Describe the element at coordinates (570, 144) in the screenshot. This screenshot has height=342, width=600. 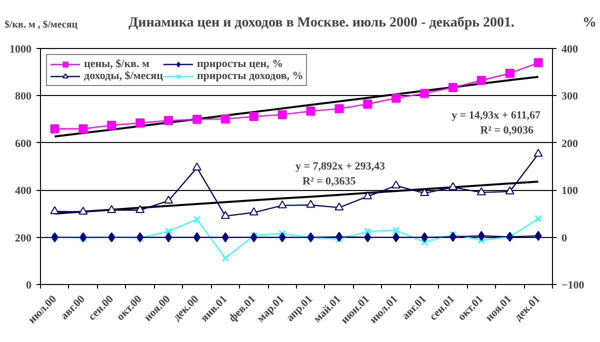
I see `y2-tick-label: 200` at that location.